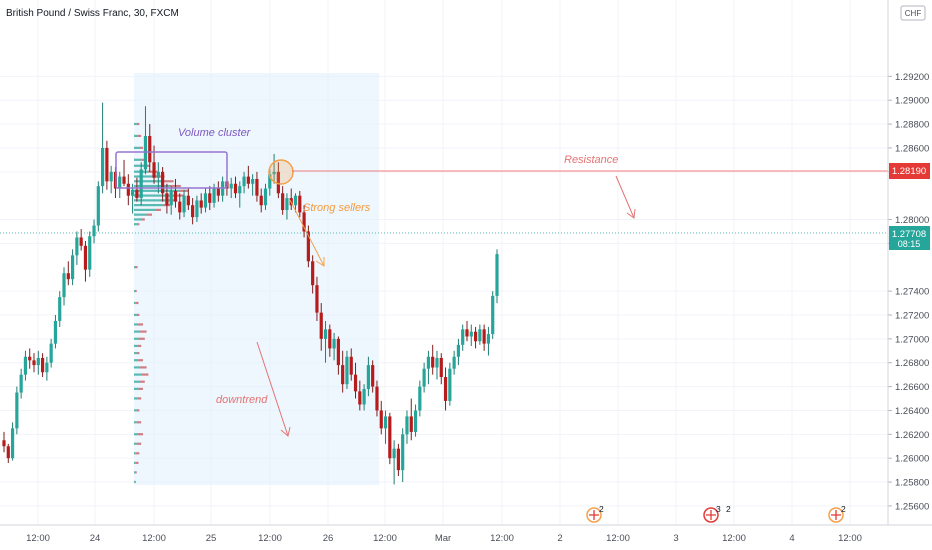 The height and width of the screenshot is (550, 932). What do you see at coordinates (718, 509) in the screenshot?
I see `event-badge-2: 3` at bounding box center [718, 509].